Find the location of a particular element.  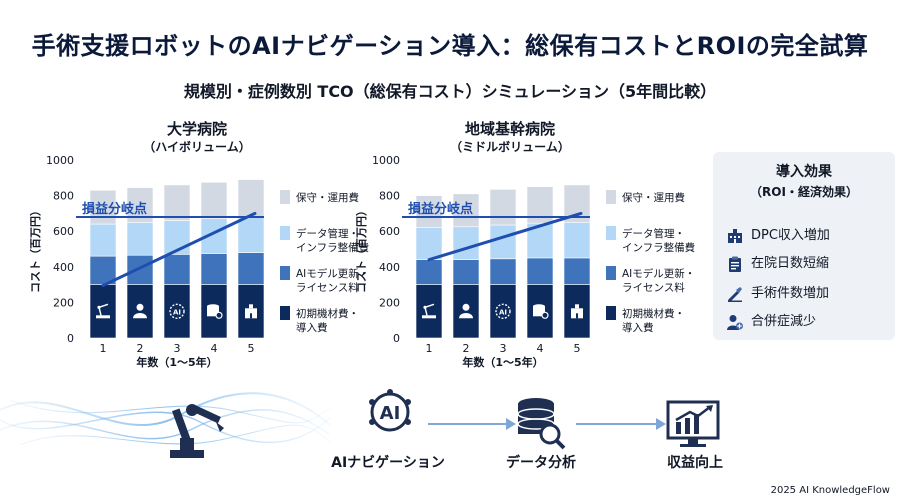

effect-item-complication: 合併症減少 is located at coordinates (771, 320).